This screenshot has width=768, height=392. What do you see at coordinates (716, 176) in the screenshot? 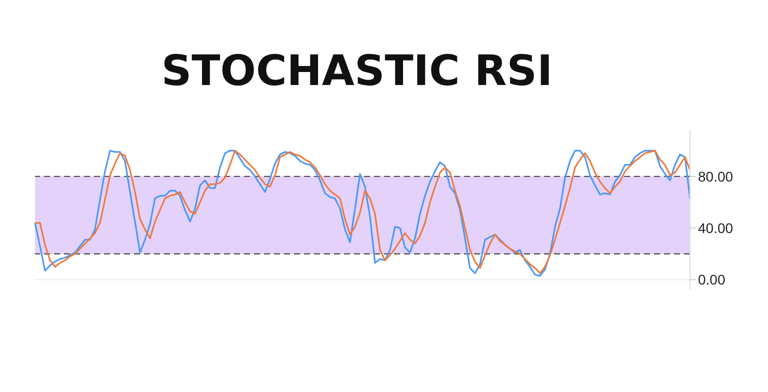
I see `y-tick-label: 80.00` at bounding box center [716, 176].